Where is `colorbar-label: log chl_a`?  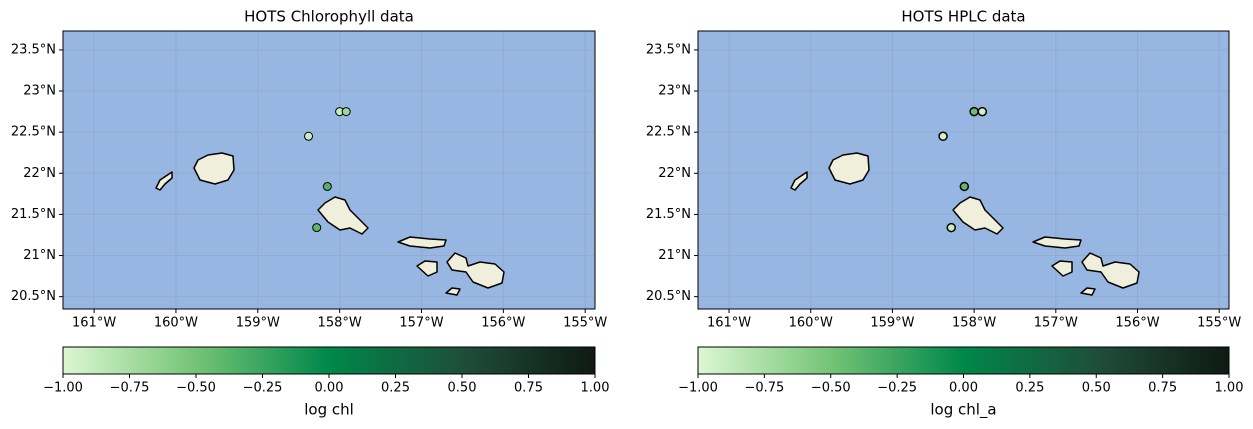 colorbar-label: log chl_a is located at coordinates (963, 410).